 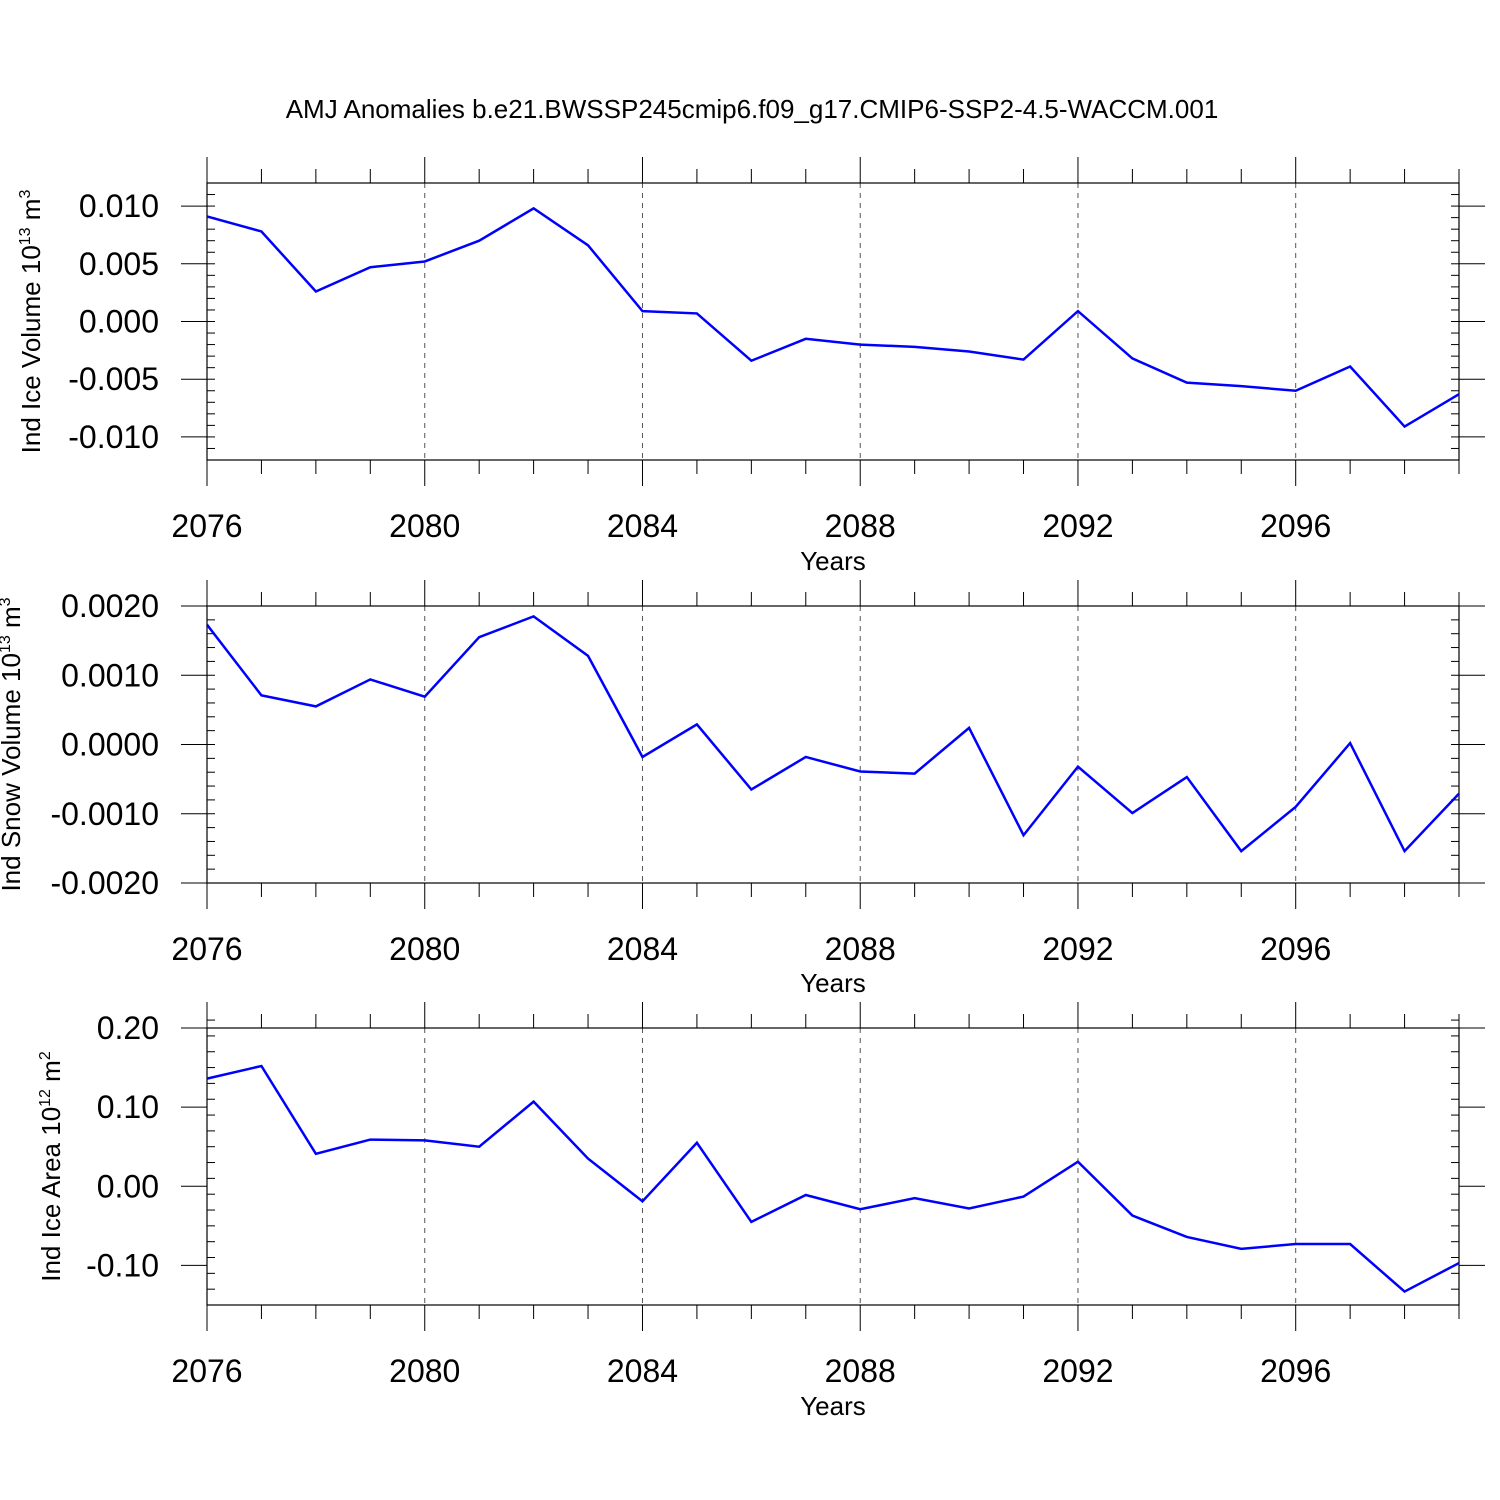 I want to click on y-tick-label: 0.10, so click(x=128, y=1107).